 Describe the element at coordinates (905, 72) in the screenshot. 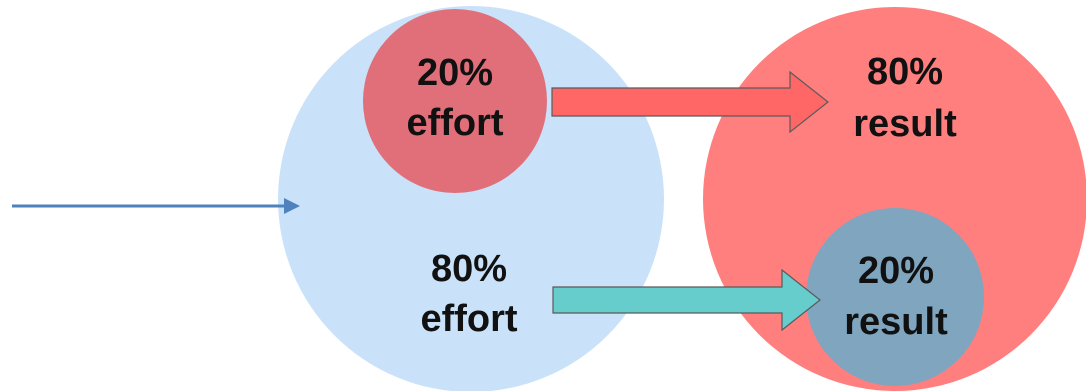

I see `result-large-percent: 80%` at that location.